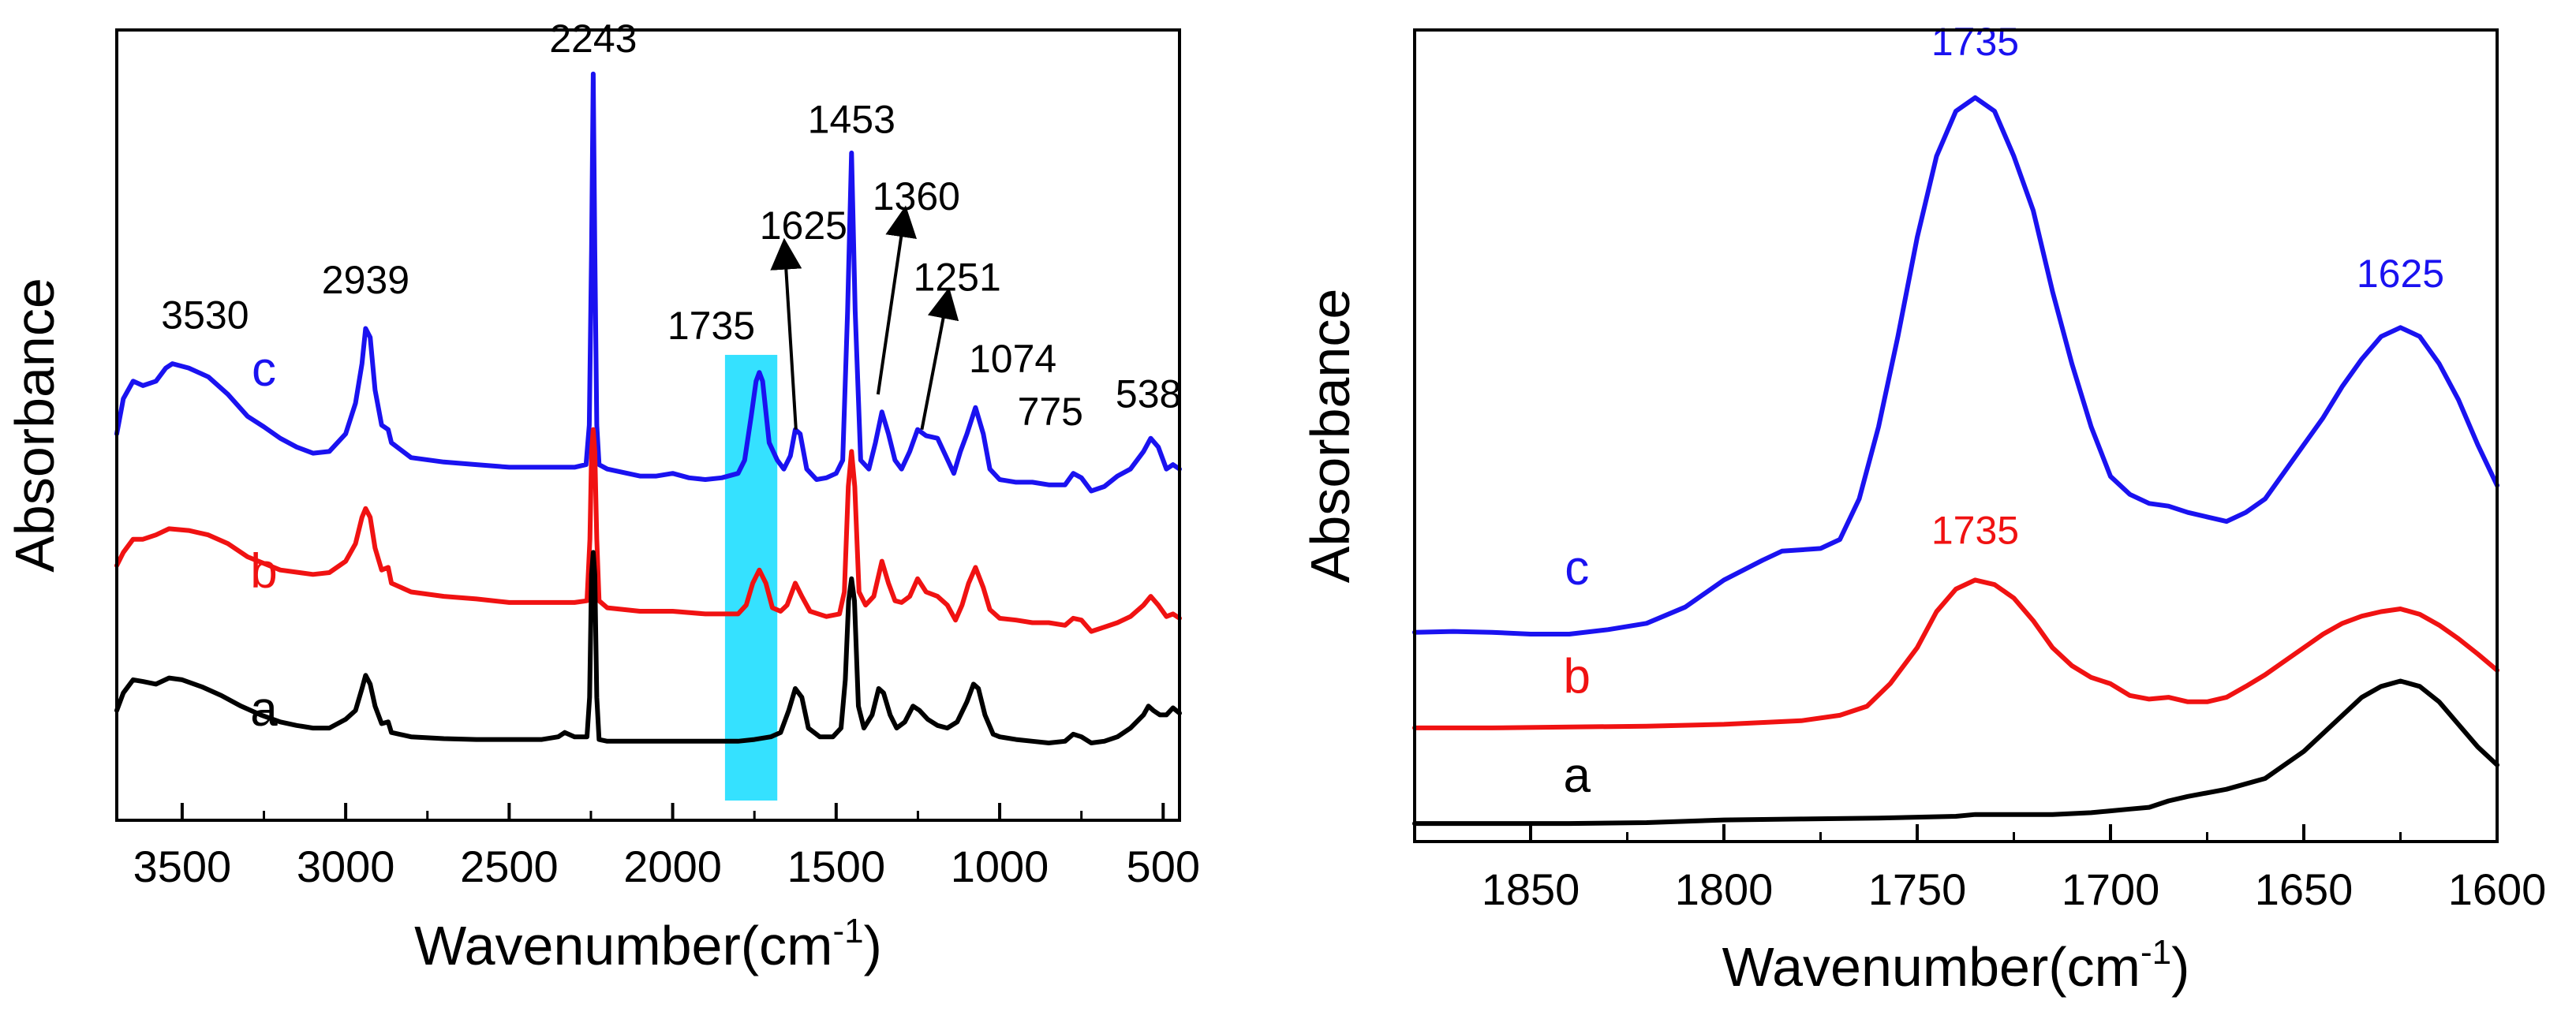 The width and height of the screenshot is (2576, 1034). I want to click on x-tick-label: 1650, so click(2304, 889).